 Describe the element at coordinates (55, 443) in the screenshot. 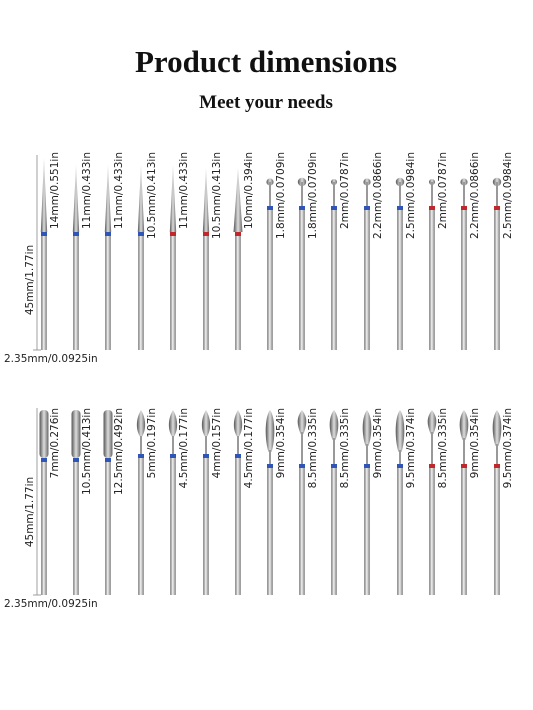

I see `size-label: 7mm/0.276in` at that location.